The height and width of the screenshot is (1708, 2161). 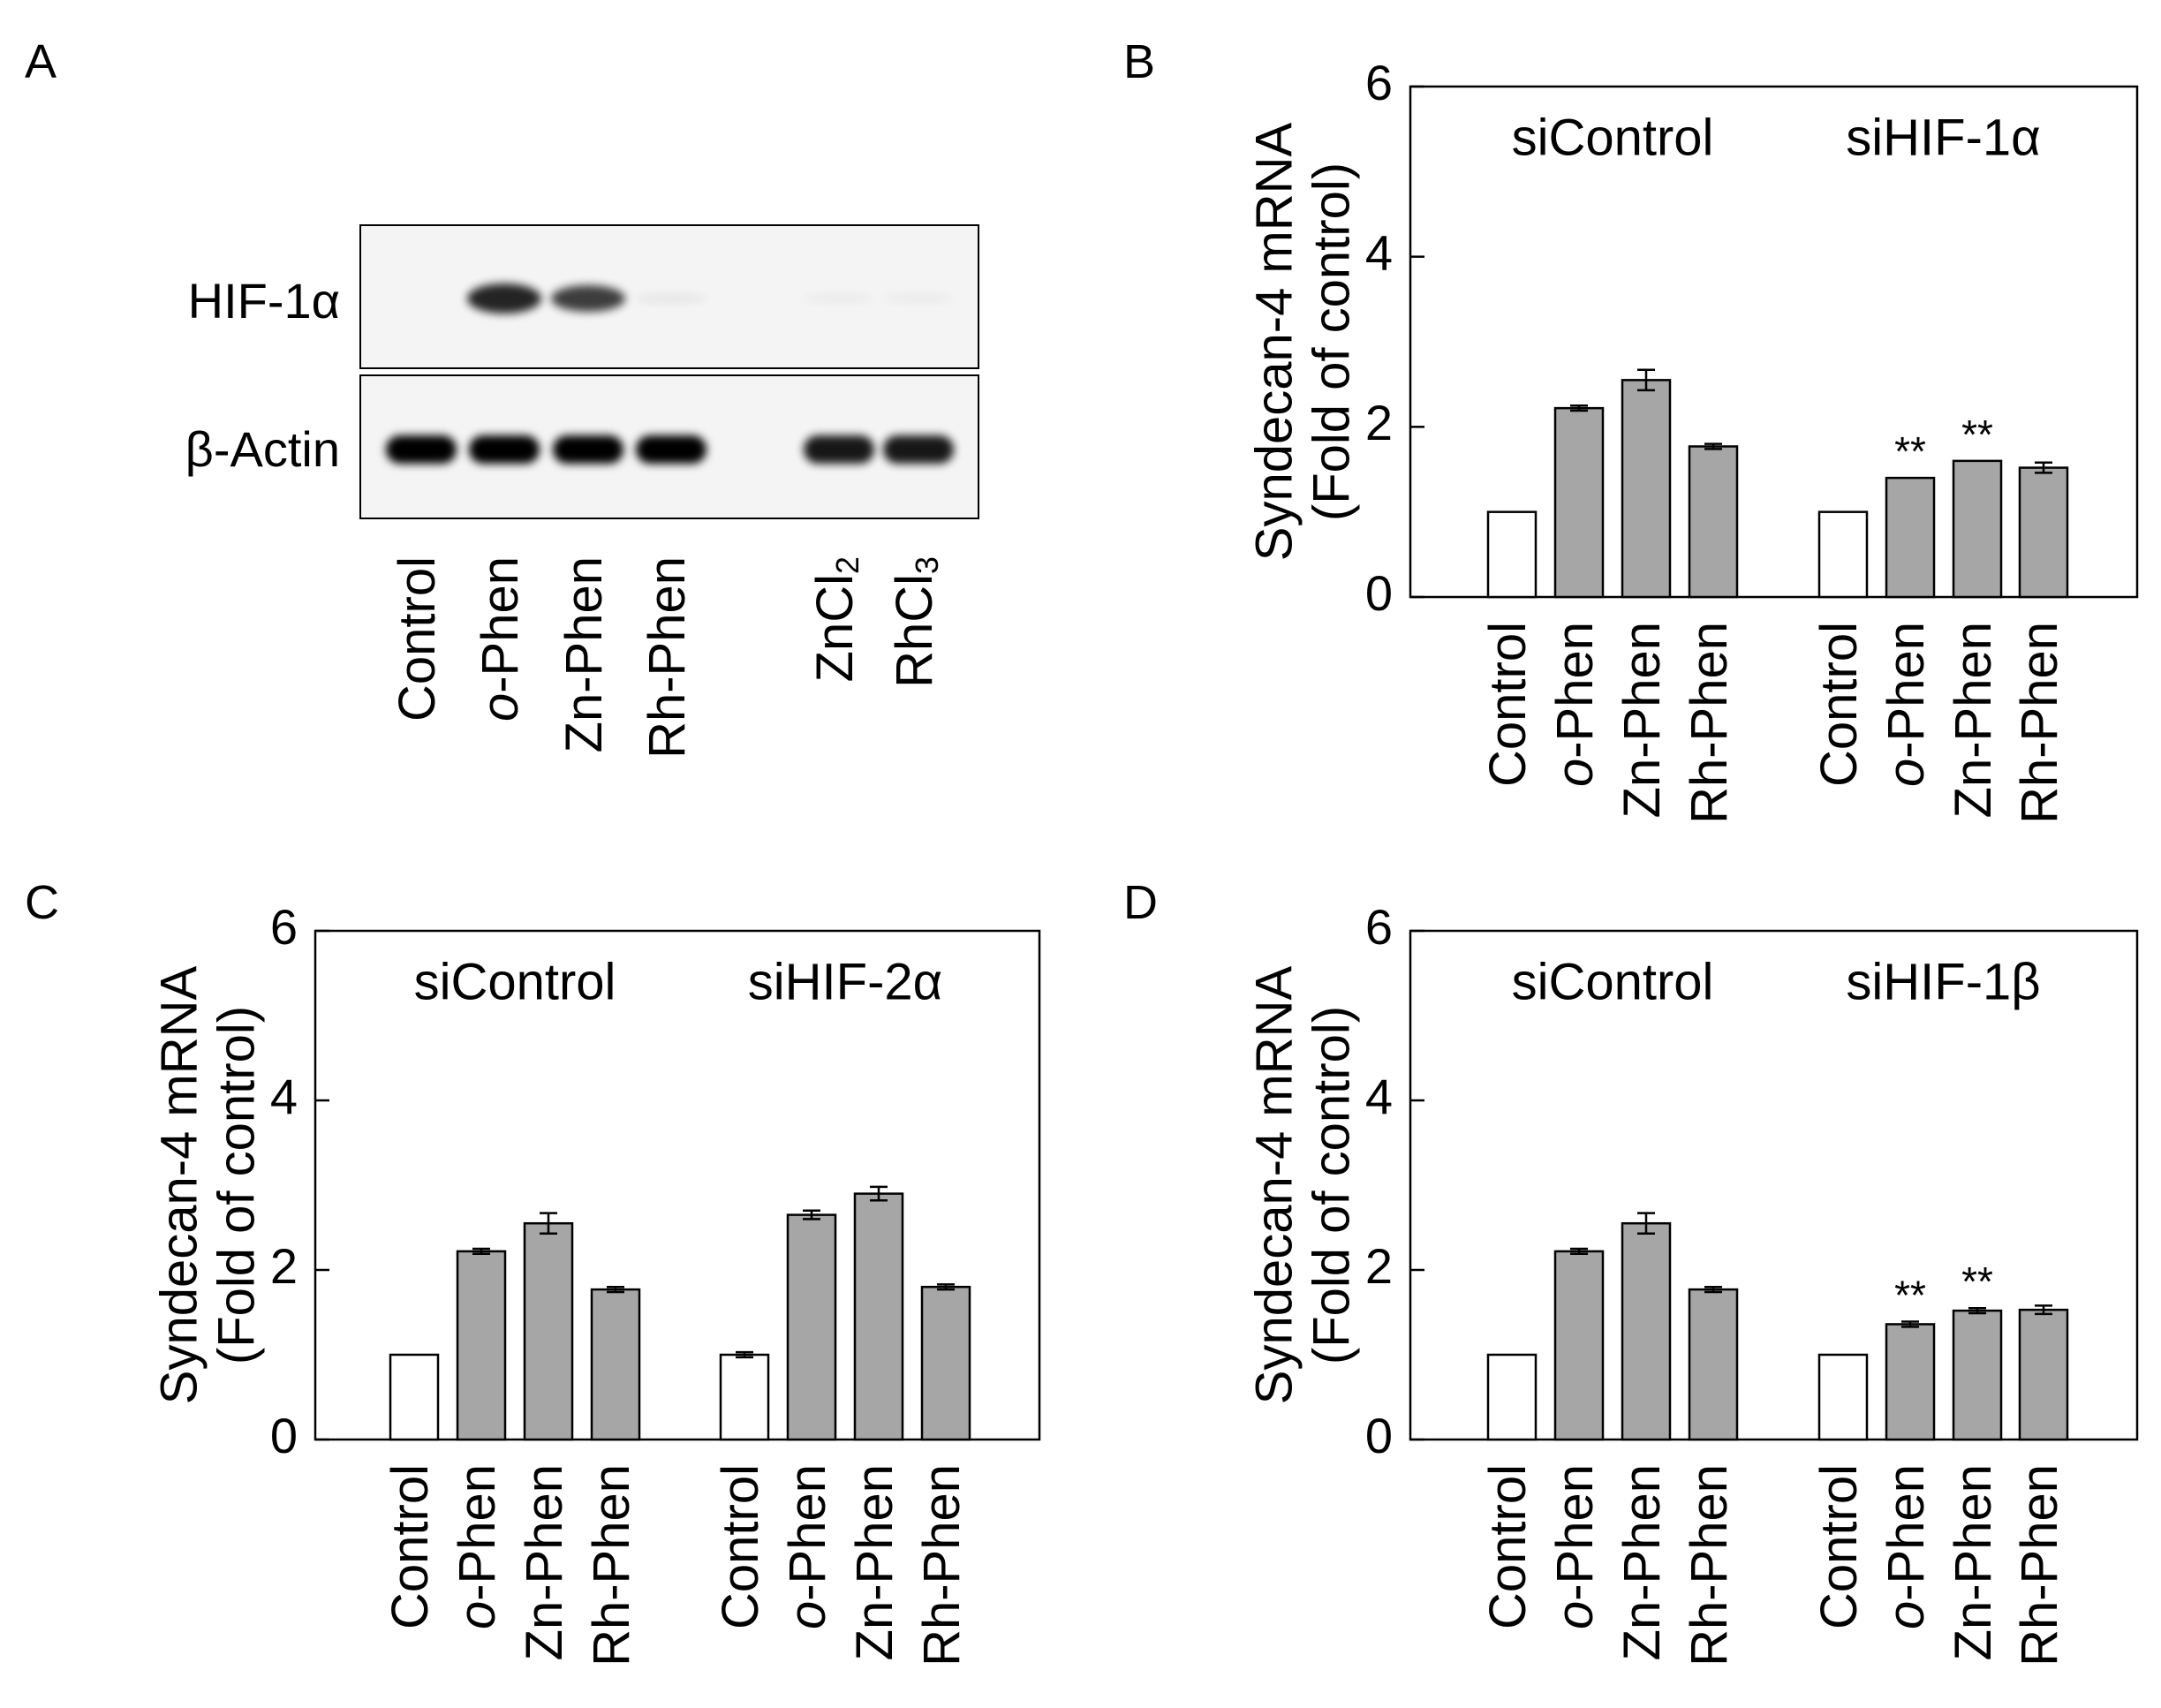 I want to click on bar-sihif-2-zn-phen, so click(x=878, y=1316).